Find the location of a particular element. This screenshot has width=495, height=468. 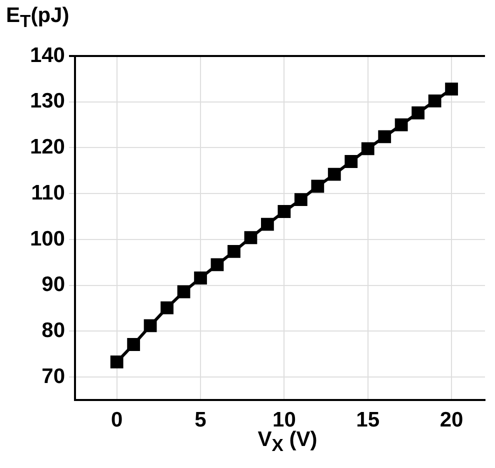

y-tick-label: 80 is located at coordinates (53, 330).